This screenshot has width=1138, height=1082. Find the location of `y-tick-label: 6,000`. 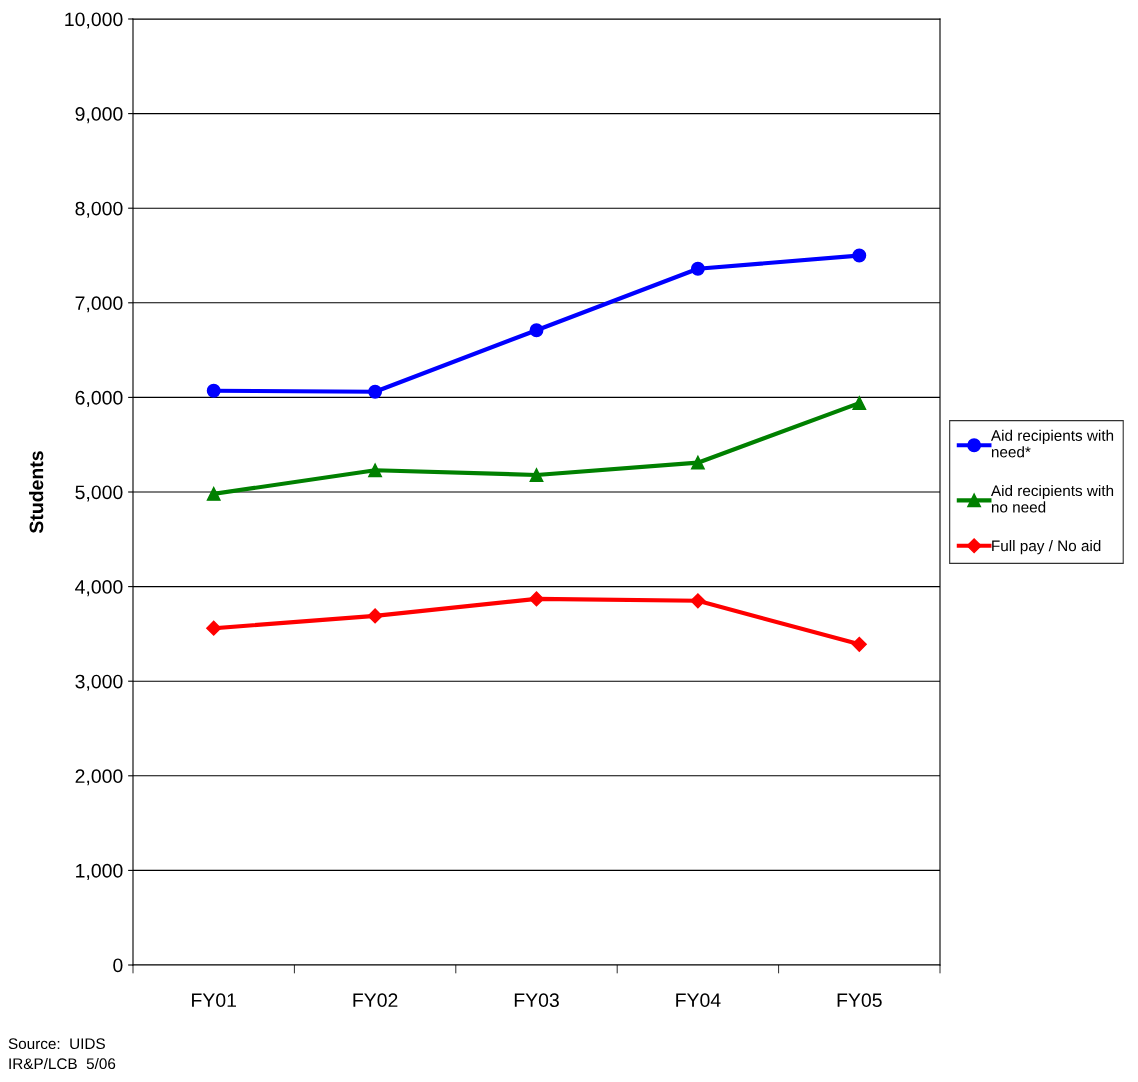

y-tick-label: 6,000 is located at coordinates (99, 398).